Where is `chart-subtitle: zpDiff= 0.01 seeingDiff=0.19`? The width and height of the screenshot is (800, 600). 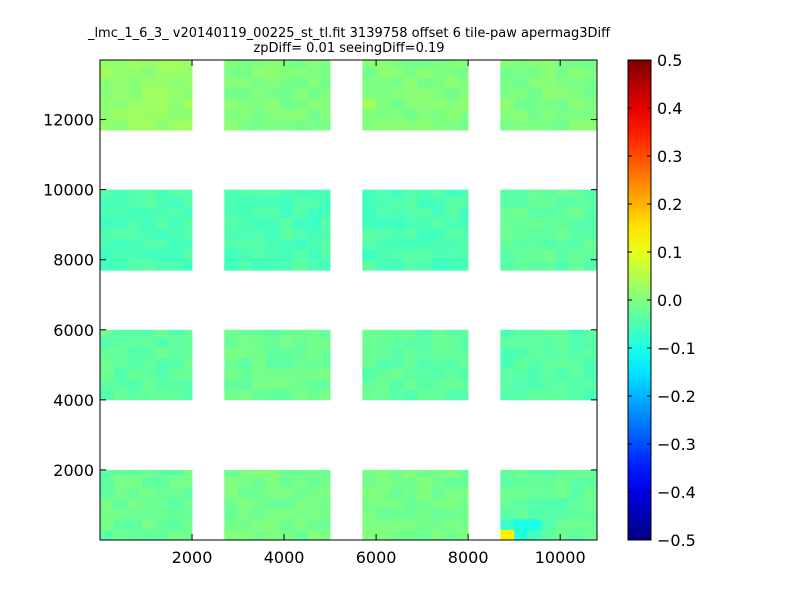
chart-subtitle: zpDiff= 0.01 seeingDiff=0.19 is located at coordinates (348, 48).